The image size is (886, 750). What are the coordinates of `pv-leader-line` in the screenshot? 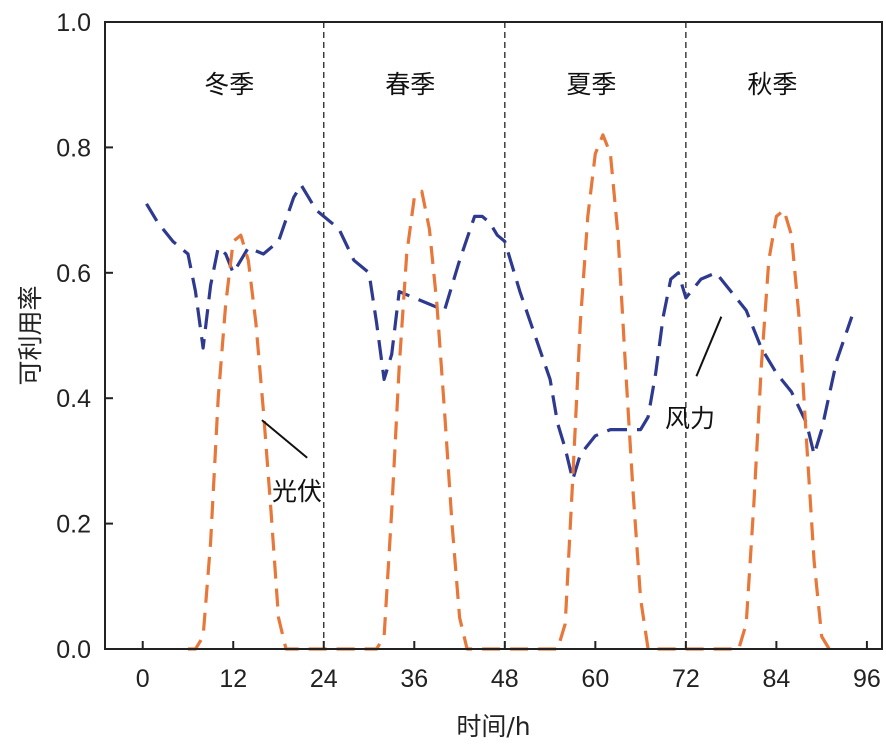 It's located at (284, 439).